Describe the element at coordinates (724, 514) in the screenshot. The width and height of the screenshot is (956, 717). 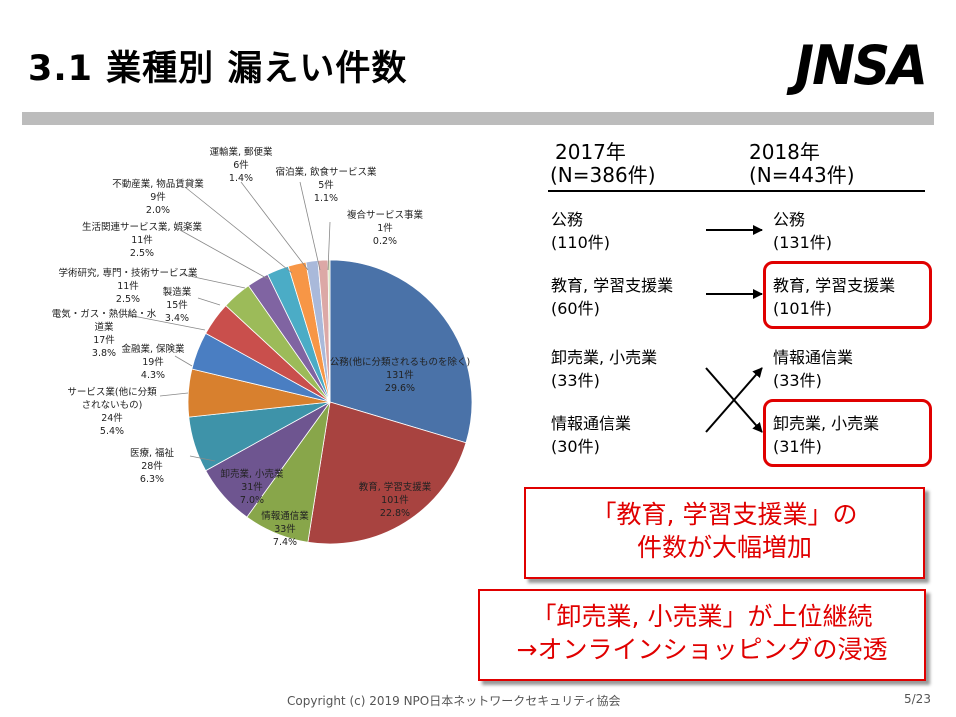
I see `callout-education-line1: 「教育, 学習支援業」の` at that location.